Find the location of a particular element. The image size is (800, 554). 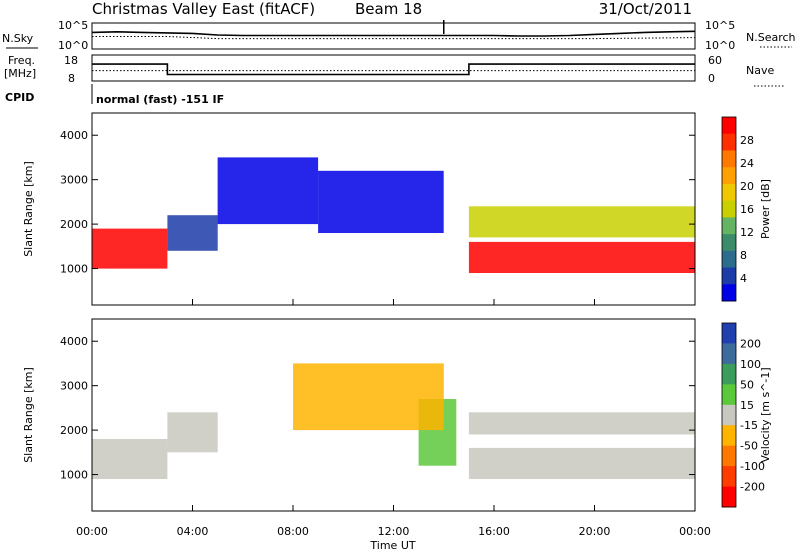

noise-panel: N.Sky 10^5 10^0 10^5 10^0 N.Search is located at coordinates (399, 35).